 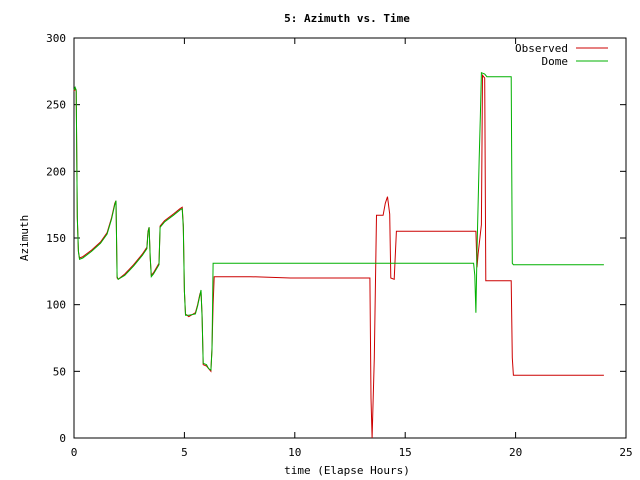 I want to click on x-tick-label: 25, so click(x=625, y=452).